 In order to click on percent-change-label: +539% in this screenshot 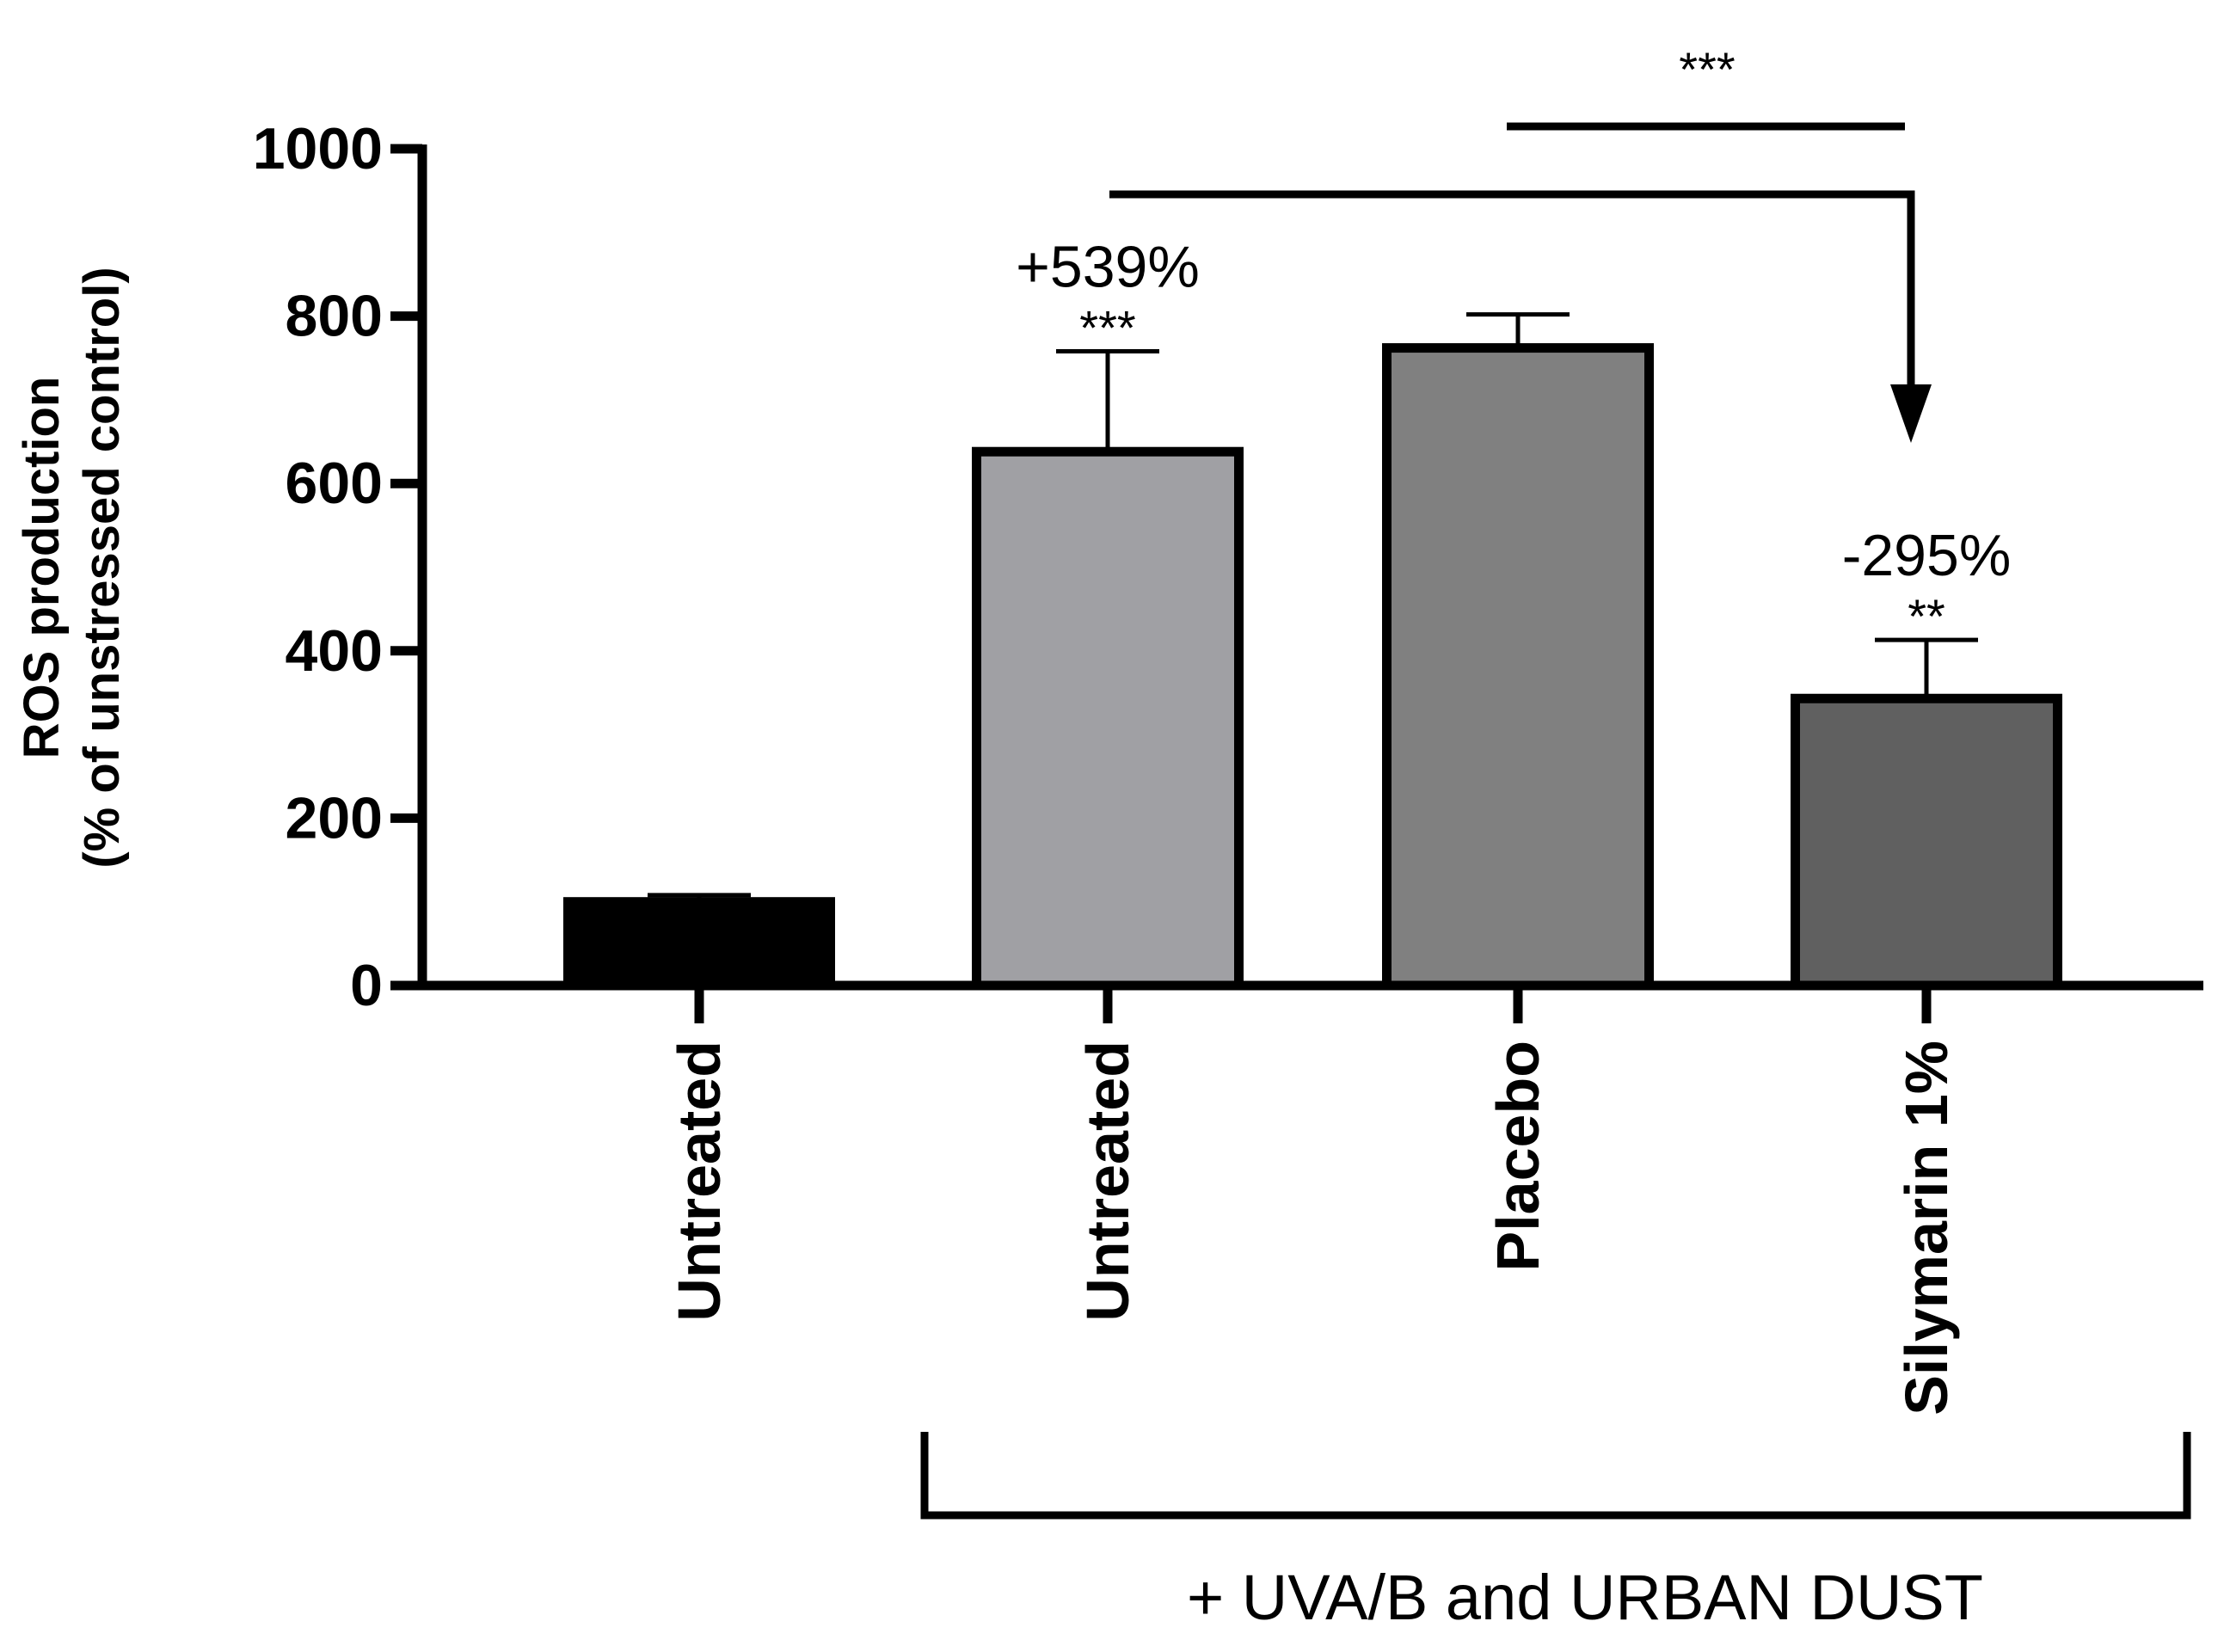, I will do `click(1108, 266)`.